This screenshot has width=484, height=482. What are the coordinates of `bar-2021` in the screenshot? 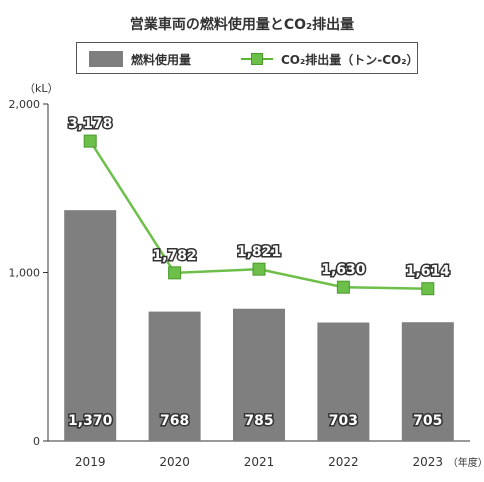 It's located at (259, 374).